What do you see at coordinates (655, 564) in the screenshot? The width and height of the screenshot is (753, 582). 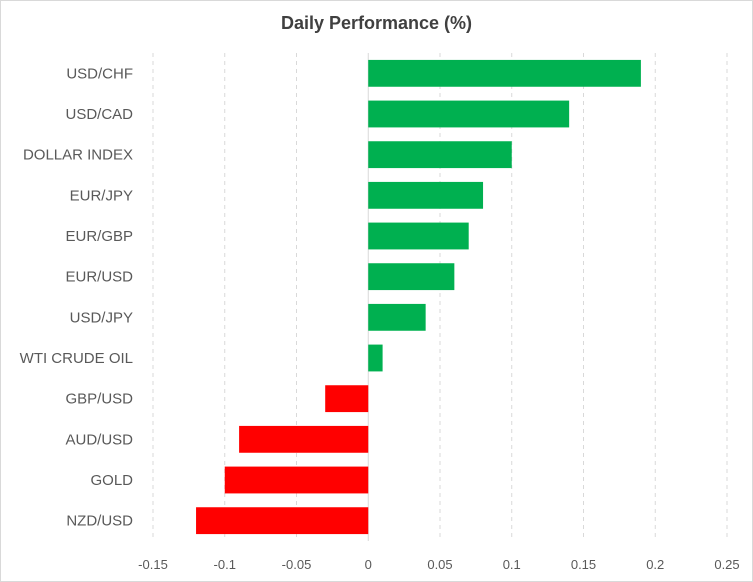 I see `x-tick-label: 0.2` at bounding box center [655, 564].